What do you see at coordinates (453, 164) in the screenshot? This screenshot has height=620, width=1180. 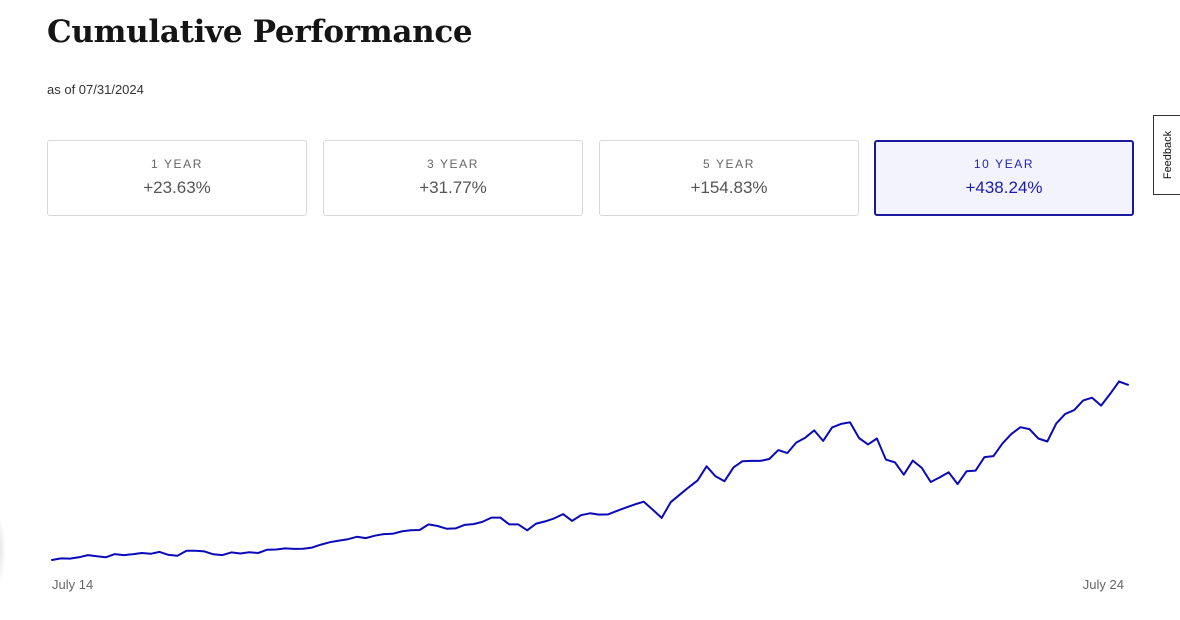 I see `period-label: 3 YEAR` at bounding box center [453, 164].